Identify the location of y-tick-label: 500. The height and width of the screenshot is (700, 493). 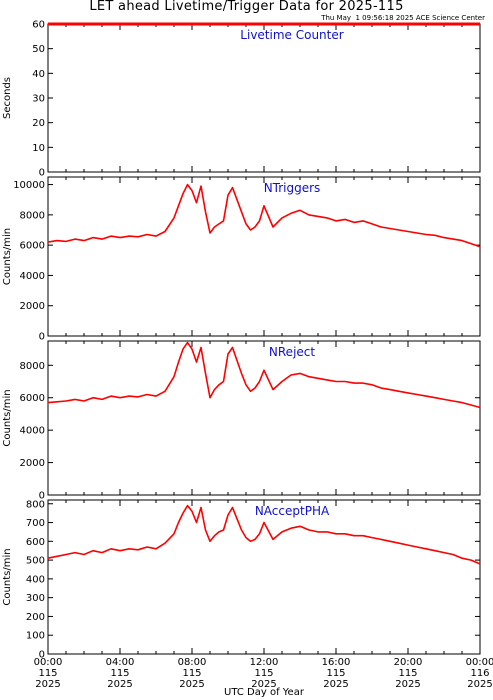
(35, 561).